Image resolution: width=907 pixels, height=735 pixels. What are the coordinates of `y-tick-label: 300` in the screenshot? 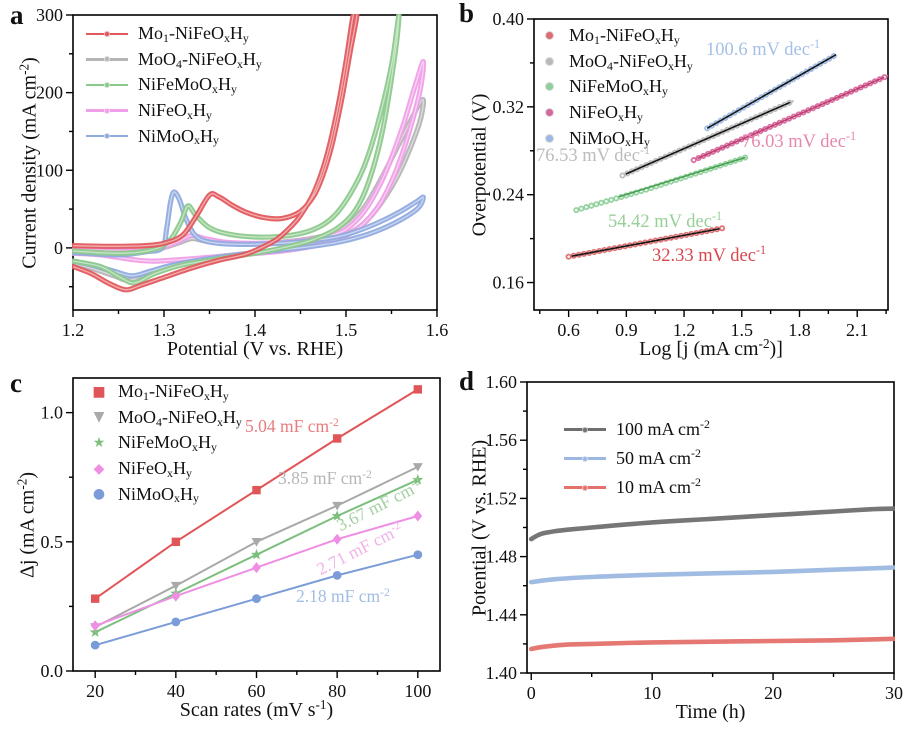 It's located at (49, 15).